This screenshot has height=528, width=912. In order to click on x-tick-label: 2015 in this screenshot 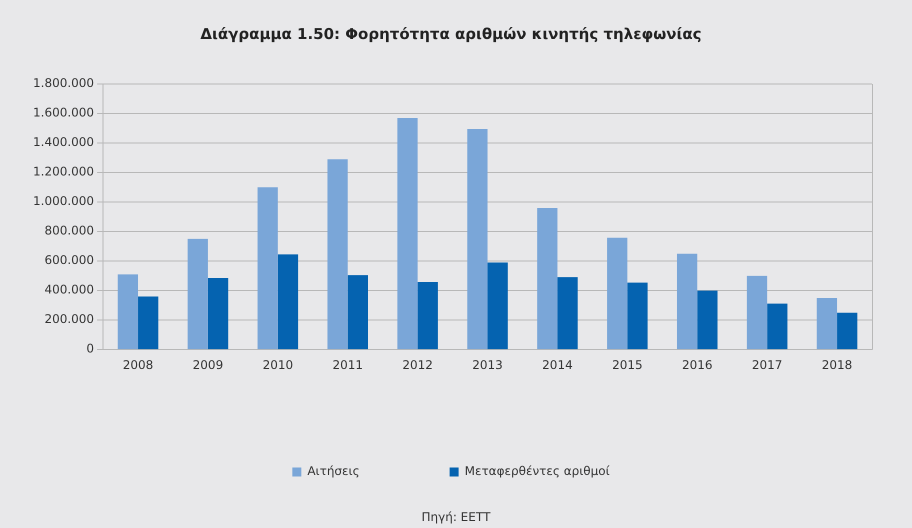, I will do `click(627, 365)`.